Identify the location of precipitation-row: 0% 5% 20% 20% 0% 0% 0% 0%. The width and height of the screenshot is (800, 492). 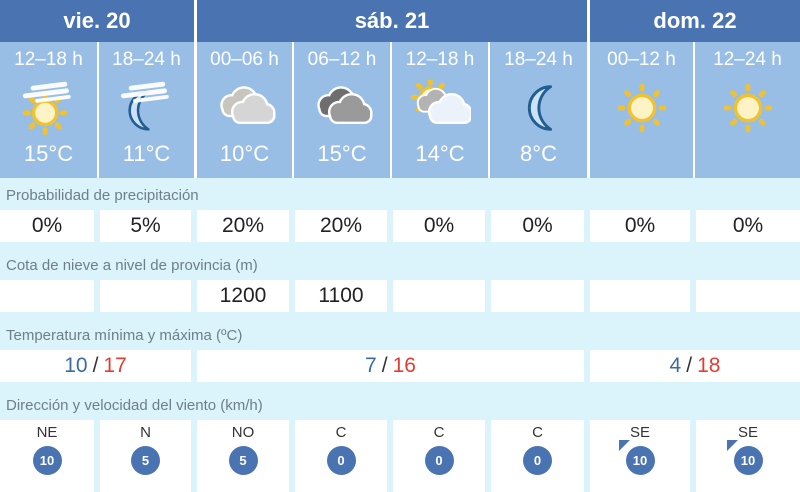
(400, 229).